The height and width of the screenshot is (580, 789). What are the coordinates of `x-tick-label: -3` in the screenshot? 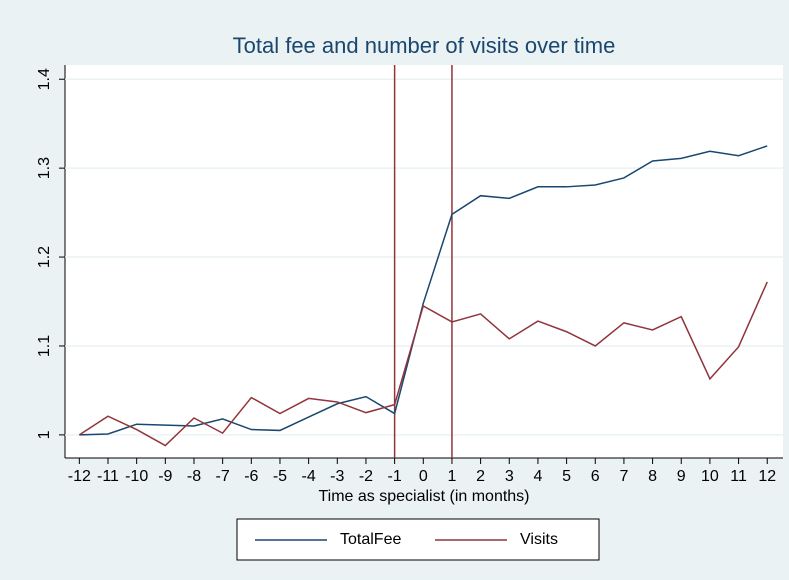 It's located at (337, 476).